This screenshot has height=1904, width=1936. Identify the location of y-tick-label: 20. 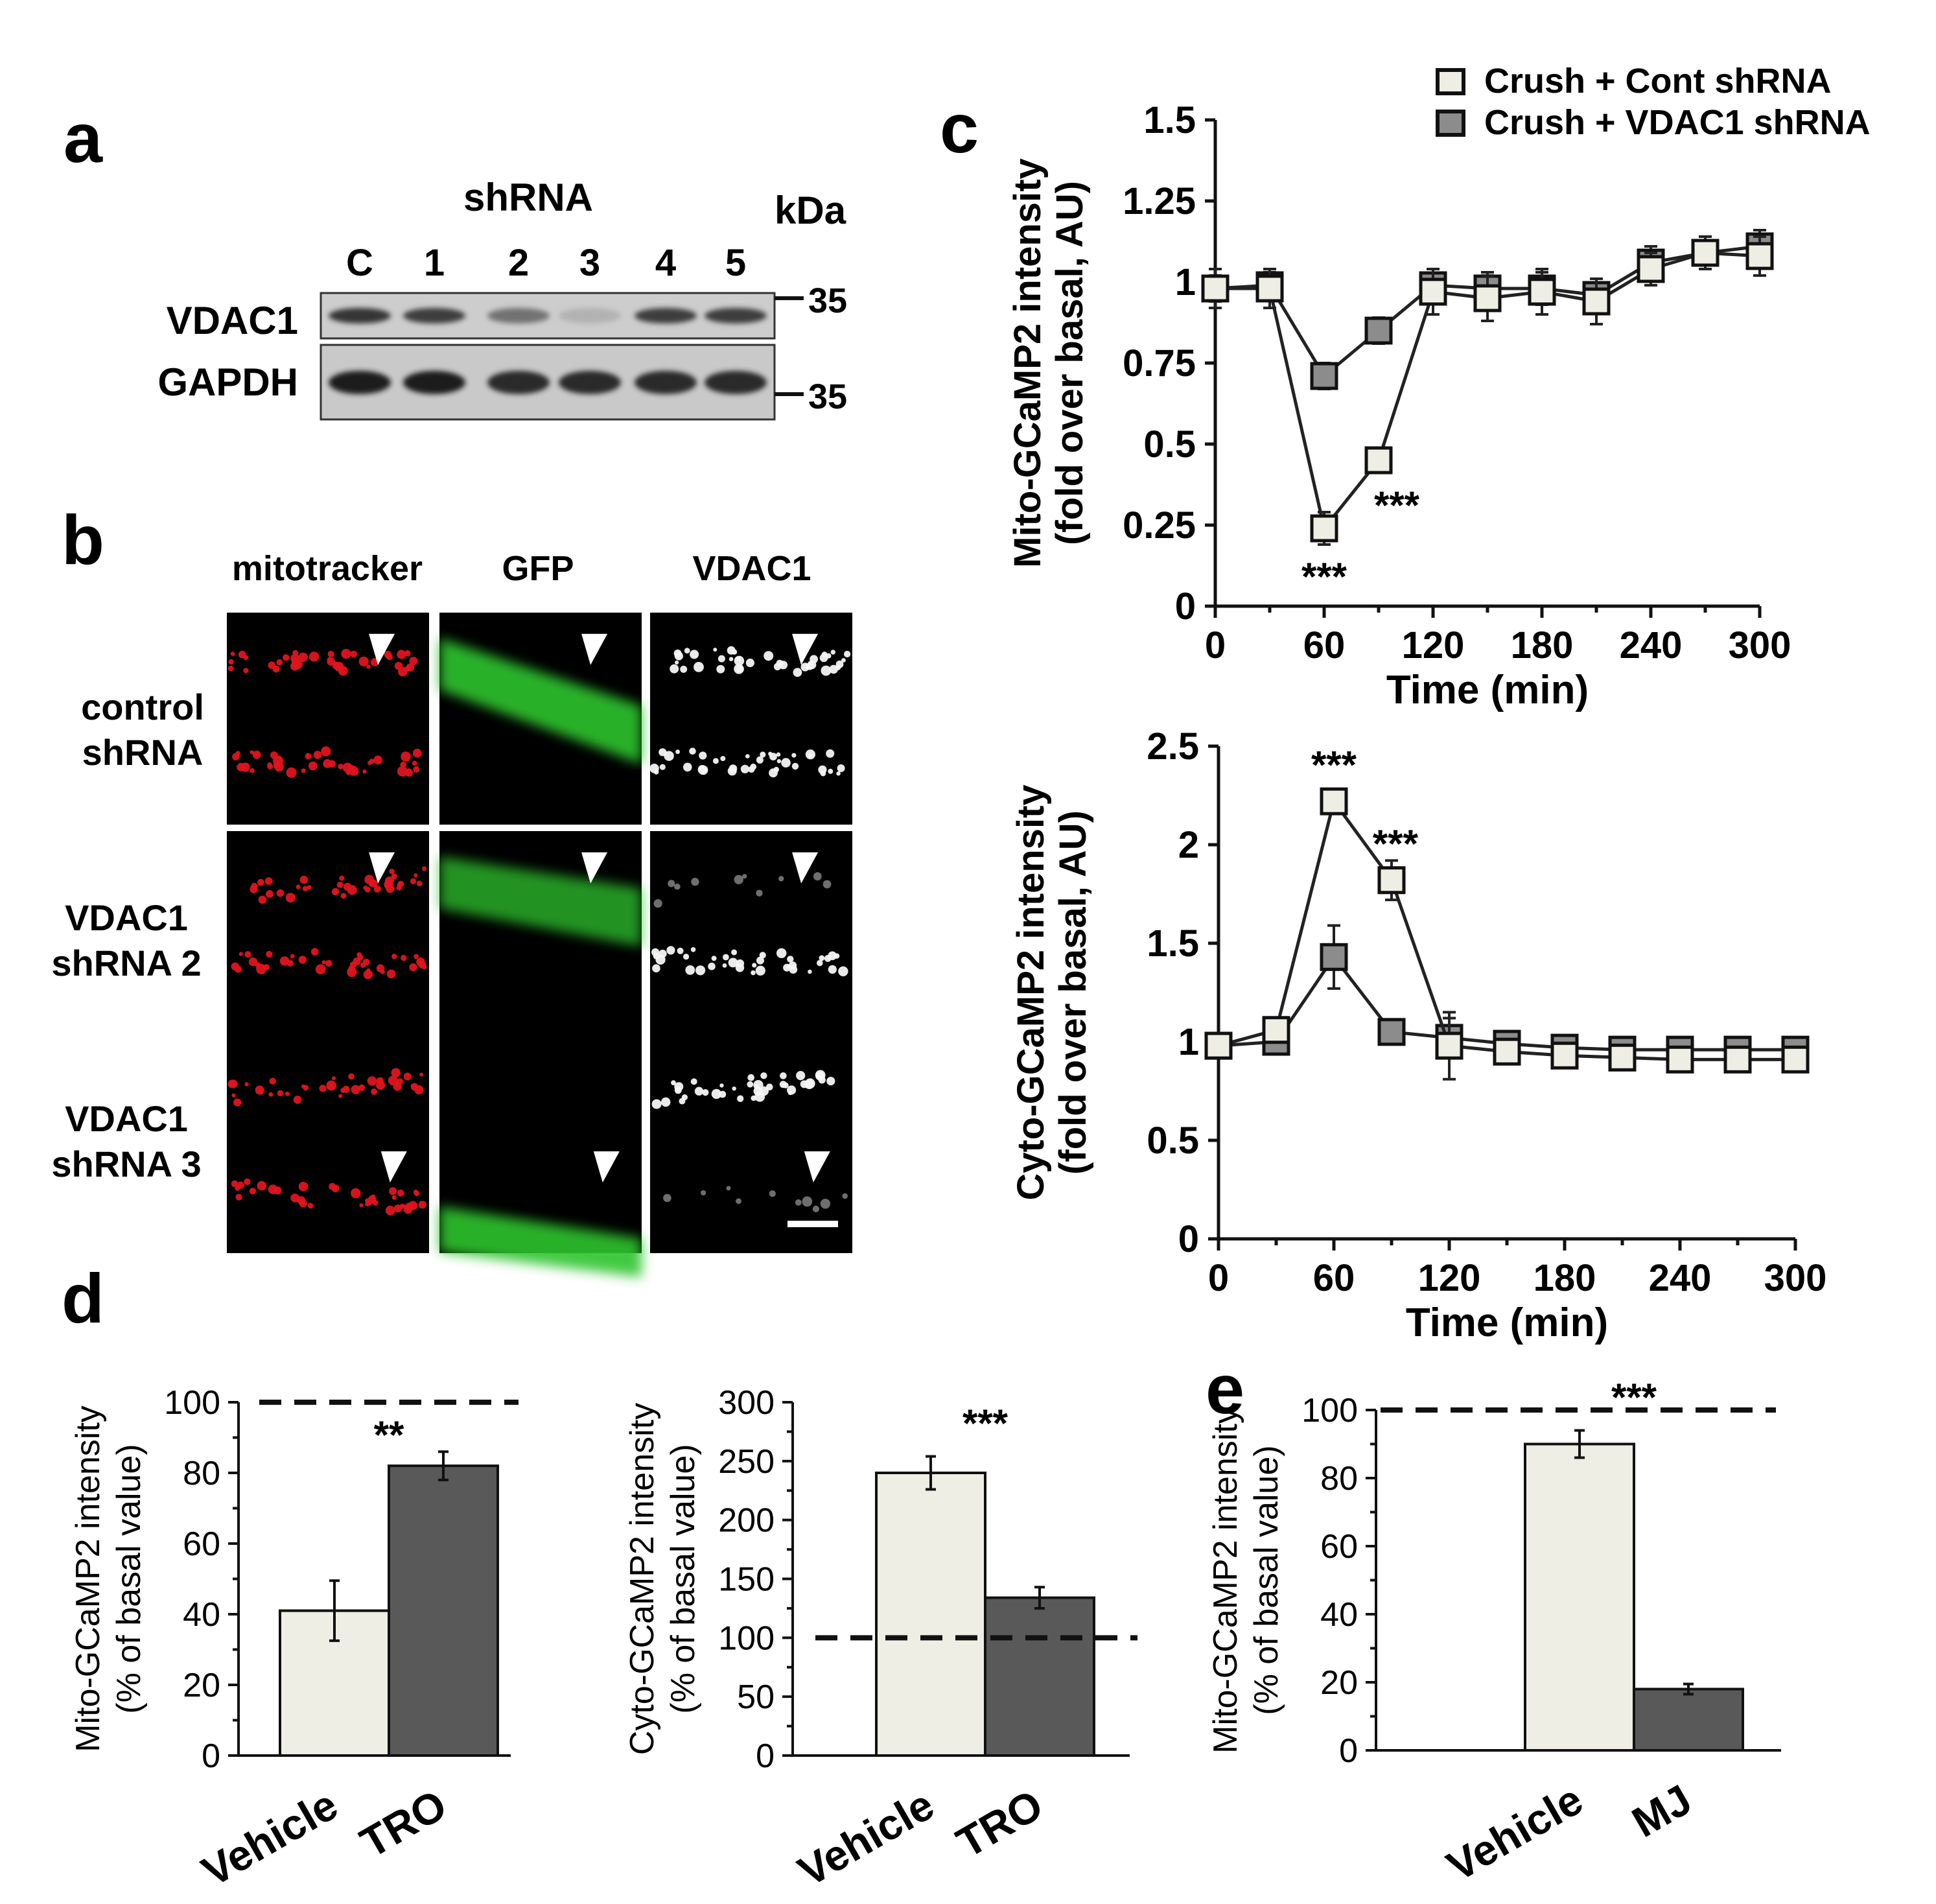
(1339, 1683).